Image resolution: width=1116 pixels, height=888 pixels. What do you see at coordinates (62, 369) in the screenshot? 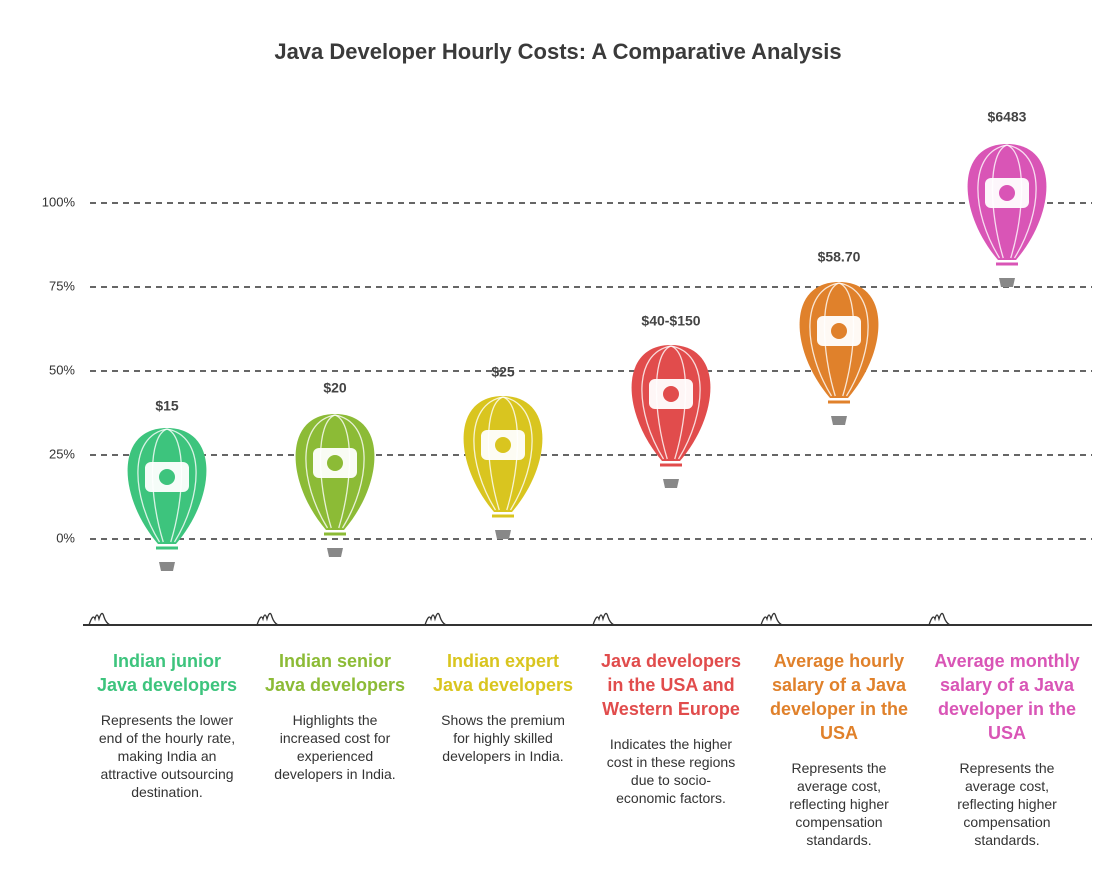
I see `axis-label: 50%` at bounding box center [62, 369].